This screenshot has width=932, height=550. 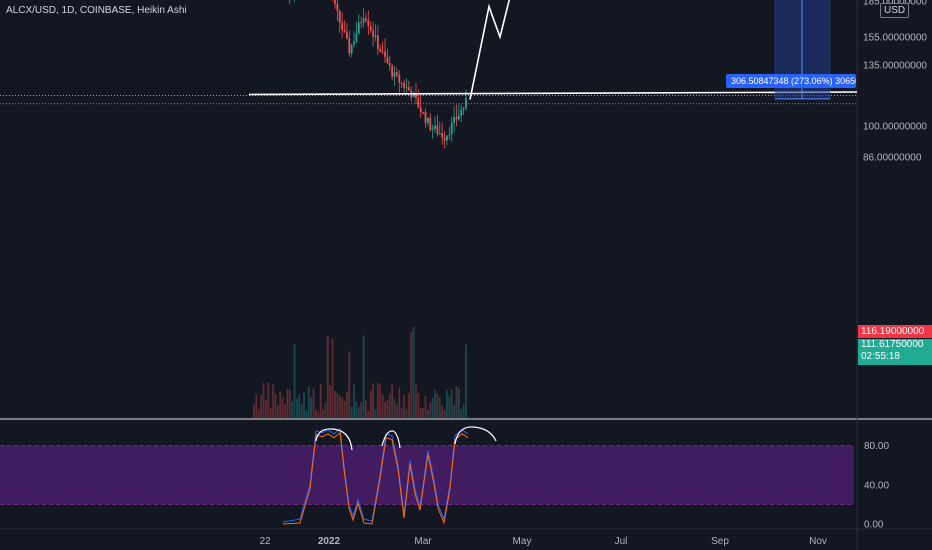 I want to click on time-tick-label: Sep, so click(x=720, y=541).